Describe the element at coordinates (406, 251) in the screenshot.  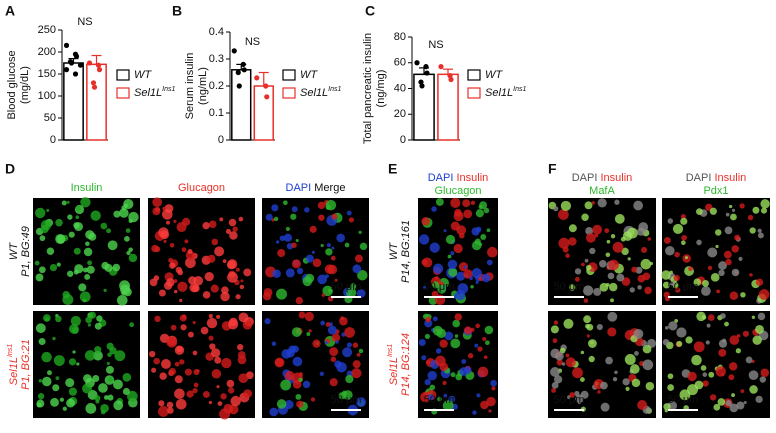
I see `label-line: P14, BG:161` at that location.